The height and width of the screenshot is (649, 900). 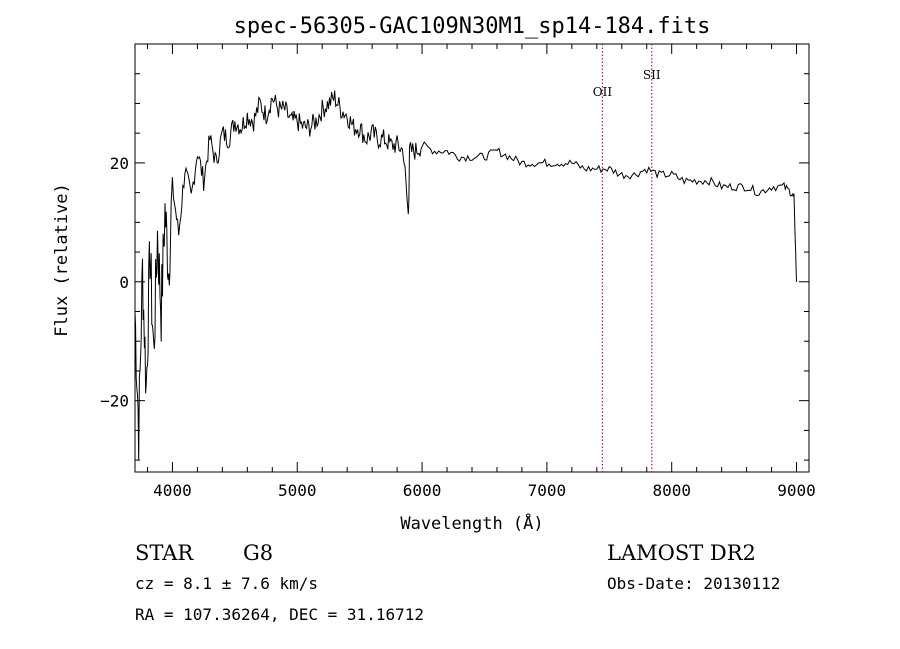 I want to click on object-subclass: G8, so click(x=258, y=553).